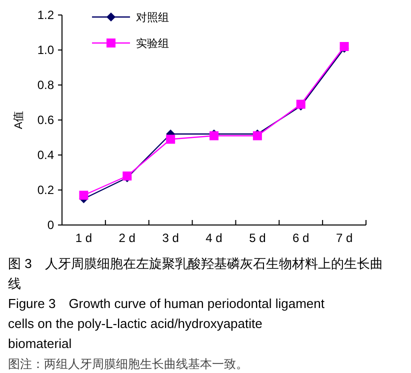  I want to click on y-axis-title: A值, so click(19, 120).